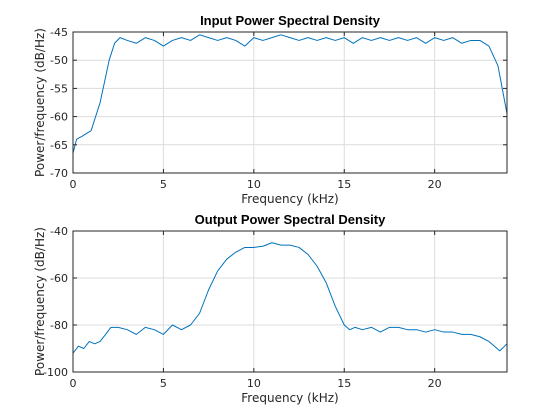 Image resolution: width=560 pixels, height=420 pixels. What do you see at coordinates (290, 20) in the screenshot?
I see `input-chart-title: Input Power Spectral Density` at bounding box center [290, 20].